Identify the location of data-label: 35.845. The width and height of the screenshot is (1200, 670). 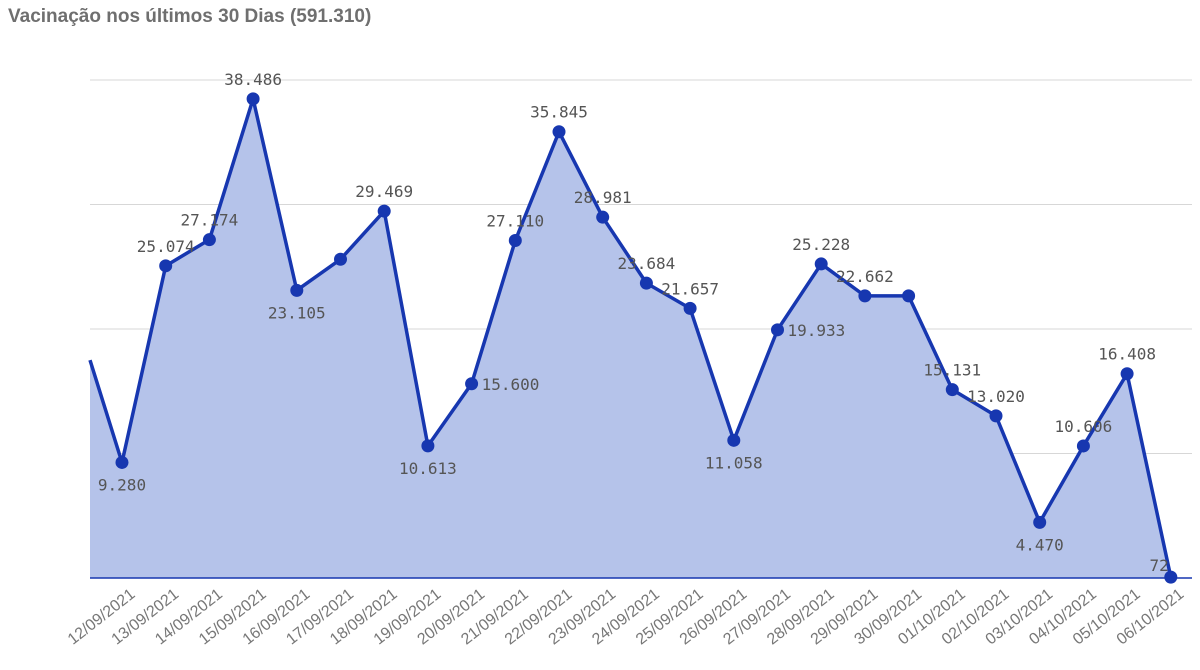
(559, 112).